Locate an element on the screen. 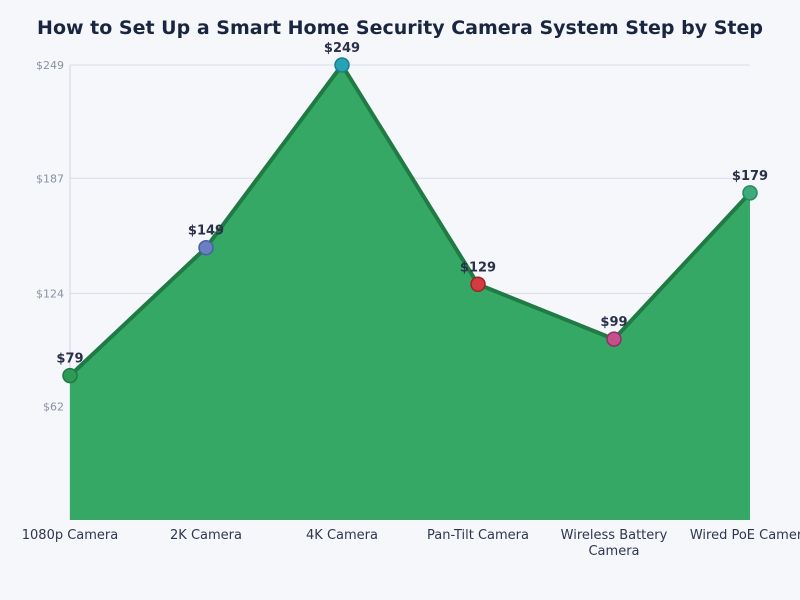 This screenshot has width=800, height=600. x-tick-label: Pan-Tilt Camera is located at coordinates (478, 535).